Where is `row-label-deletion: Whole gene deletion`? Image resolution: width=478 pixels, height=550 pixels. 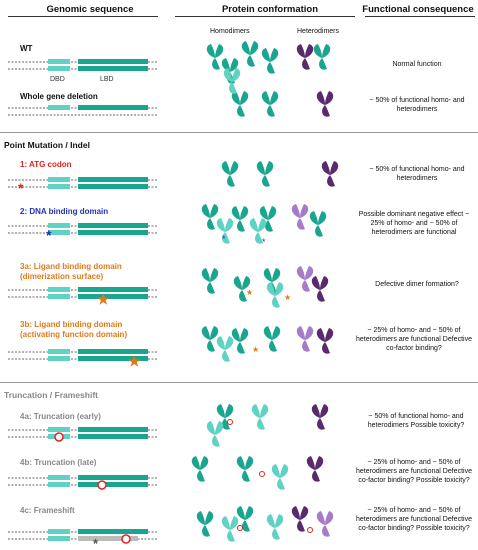
row-label-deletion: Whole gene deletion is located at coordinates (59, 96).